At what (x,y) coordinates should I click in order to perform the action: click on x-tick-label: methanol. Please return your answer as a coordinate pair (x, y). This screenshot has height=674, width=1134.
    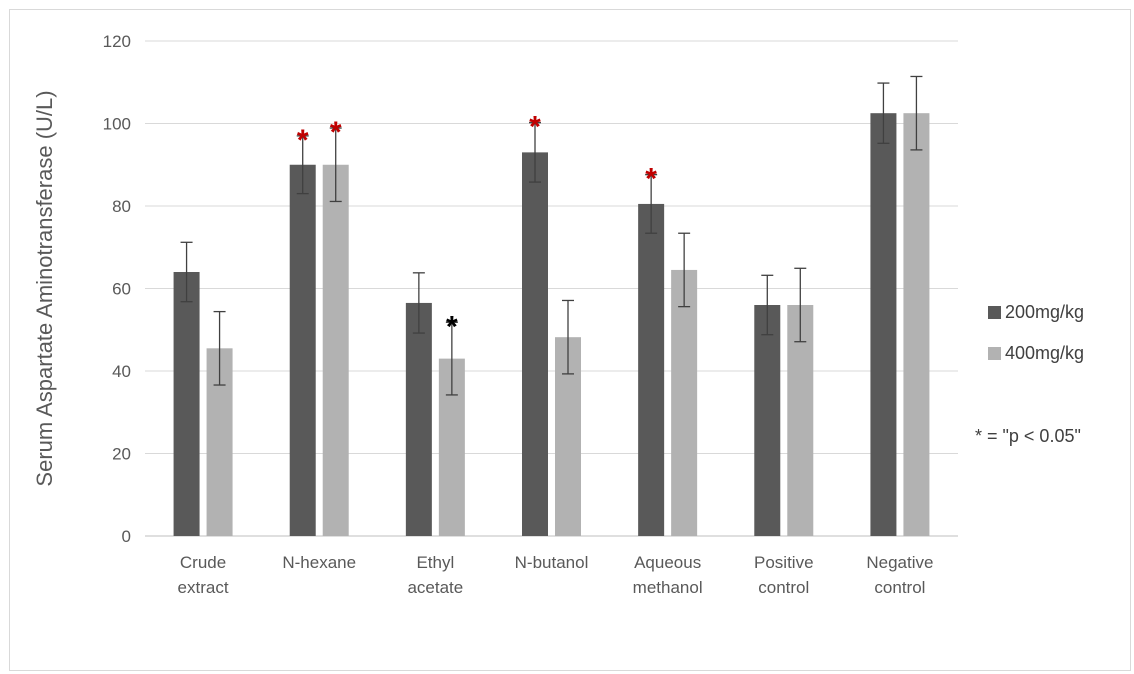
    Looking at the image, I should click on (668, 587).